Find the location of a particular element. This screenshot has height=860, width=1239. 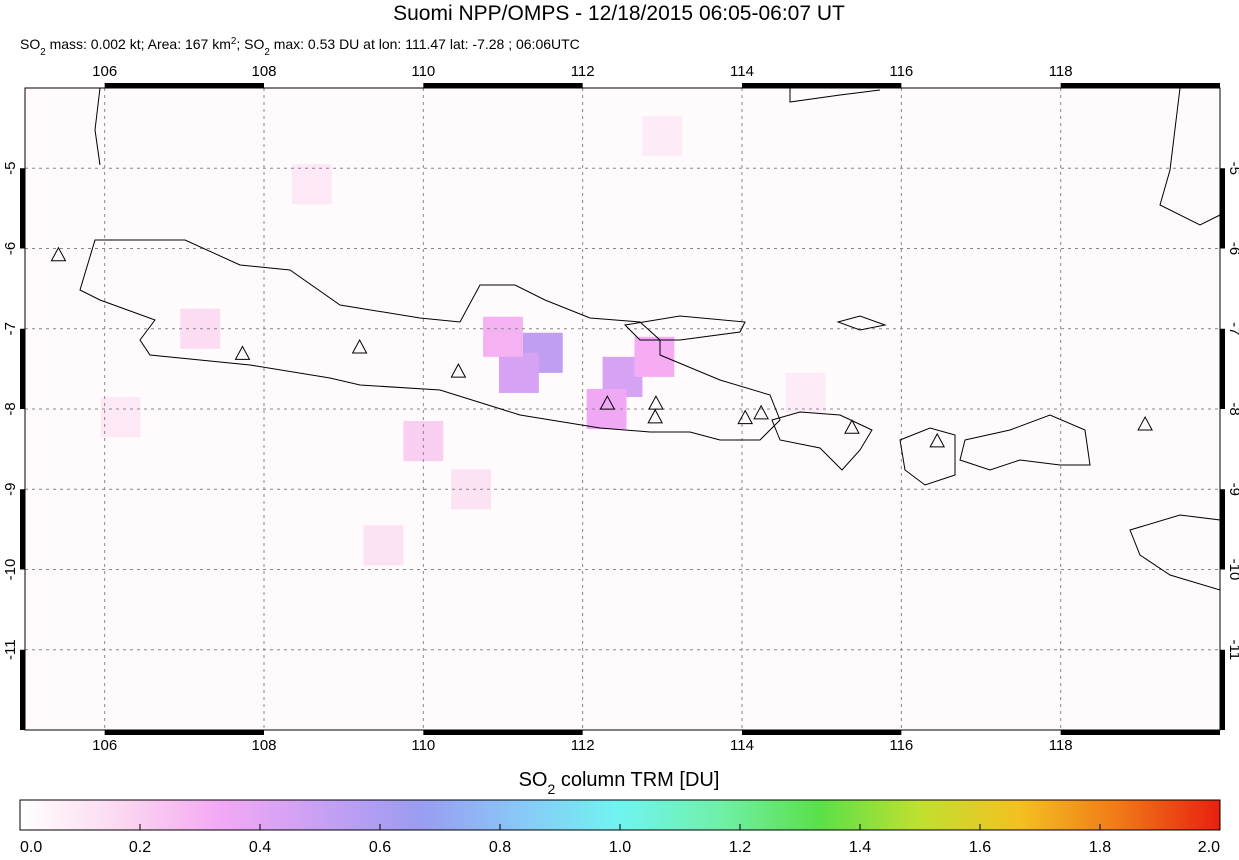

colorbar-tick-label: 1.4 is located at coordinates (860, 847).